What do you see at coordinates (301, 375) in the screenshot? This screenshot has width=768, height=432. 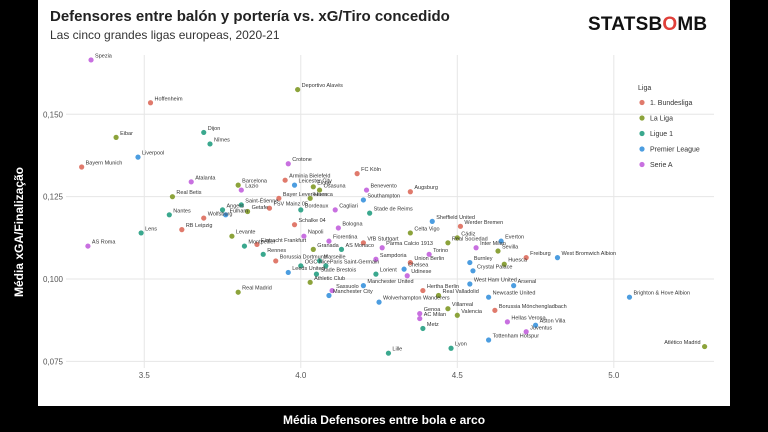 I see `x-tick-label: 4.0` at bounding box center [301, 375].